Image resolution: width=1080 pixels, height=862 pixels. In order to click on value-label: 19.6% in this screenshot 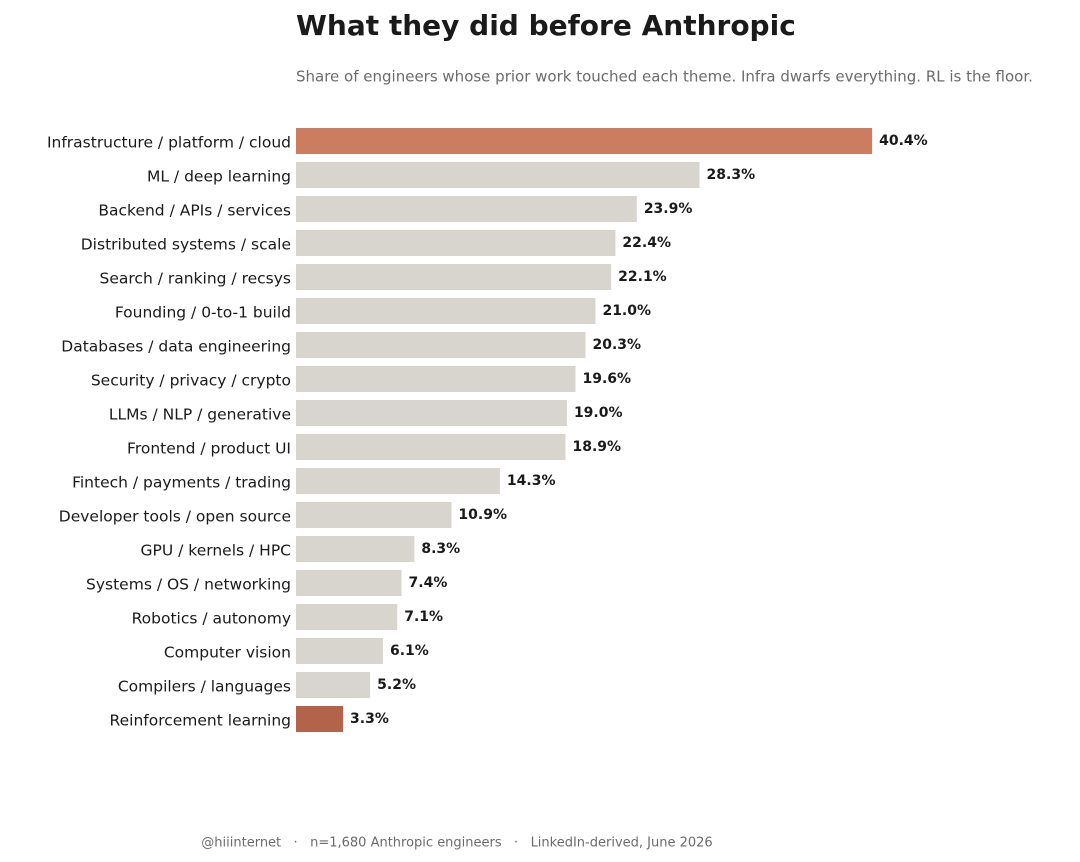, I will do `click(606, 379)`.